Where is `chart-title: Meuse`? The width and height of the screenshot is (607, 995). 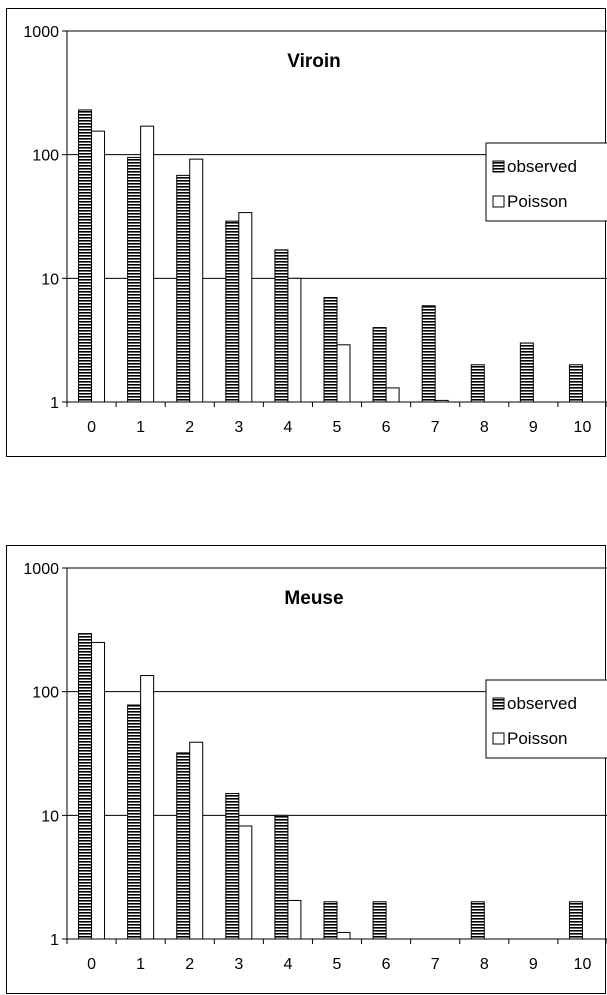 chart-title: Meuse is located at coordinates (313, 598).